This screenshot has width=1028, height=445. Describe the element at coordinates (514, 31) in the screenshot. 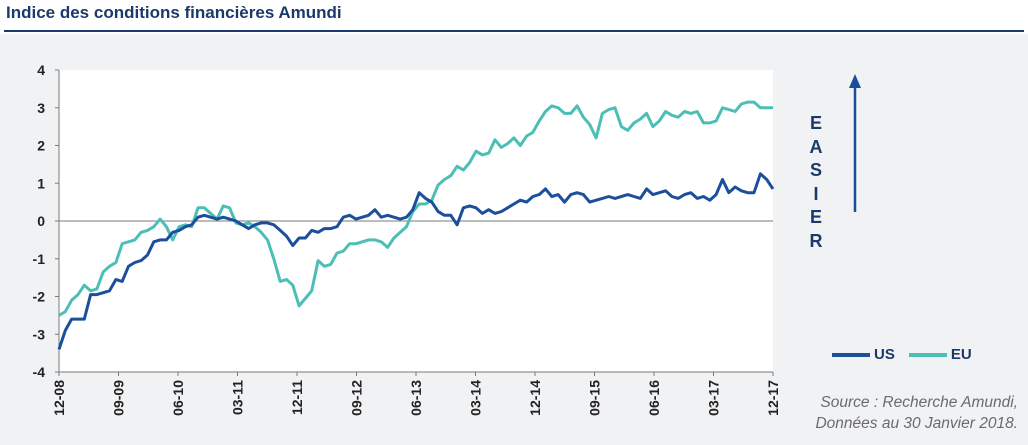

I see `title-underline` at that location.